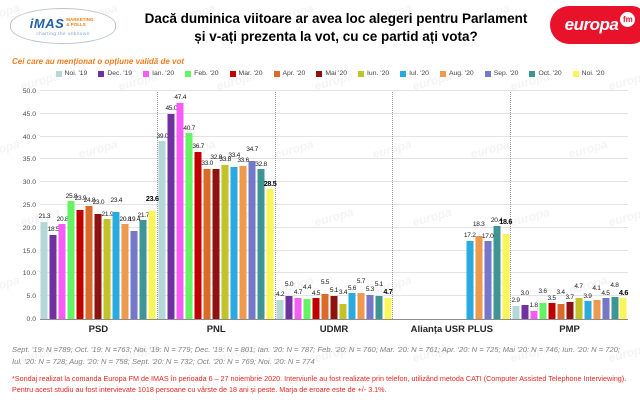 This screenshot has height=400, width=640. I want to click on bar-value-label: 3.9, so click(587, 296).